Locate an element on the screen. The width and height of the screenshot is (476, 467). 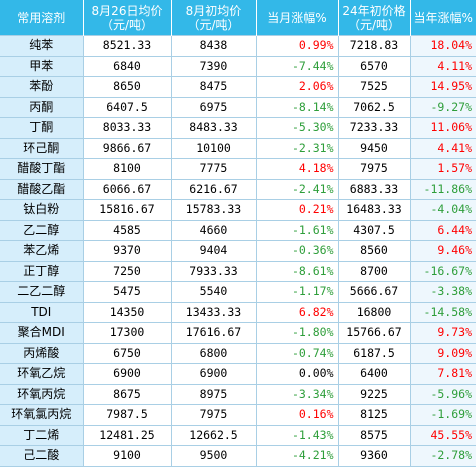
aug26-price-cell: 9866.67 is located at coordinates (127, 148).